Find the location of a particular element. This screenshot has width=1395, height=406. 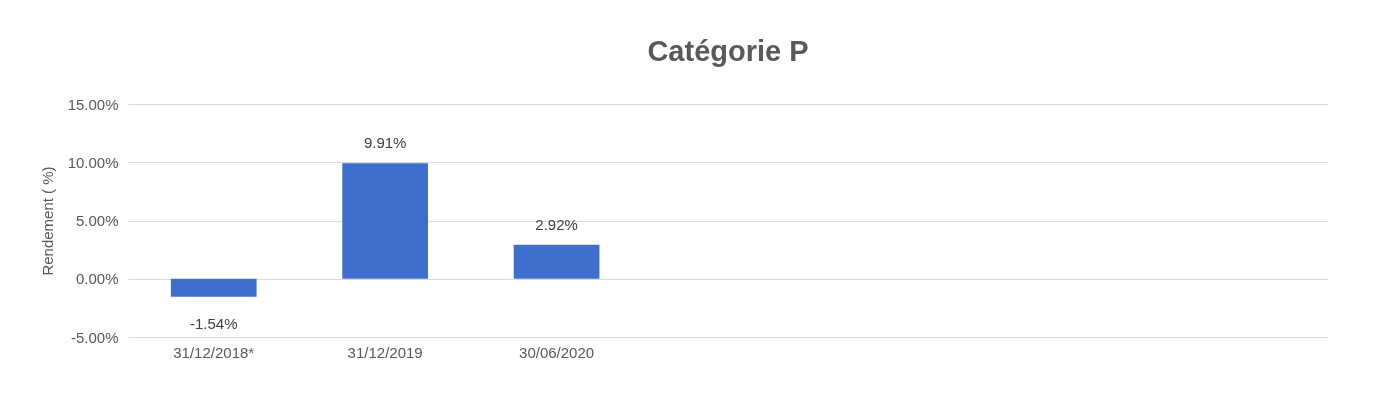

y-tick-label: 15.00% is located at coordinates (93, 104).